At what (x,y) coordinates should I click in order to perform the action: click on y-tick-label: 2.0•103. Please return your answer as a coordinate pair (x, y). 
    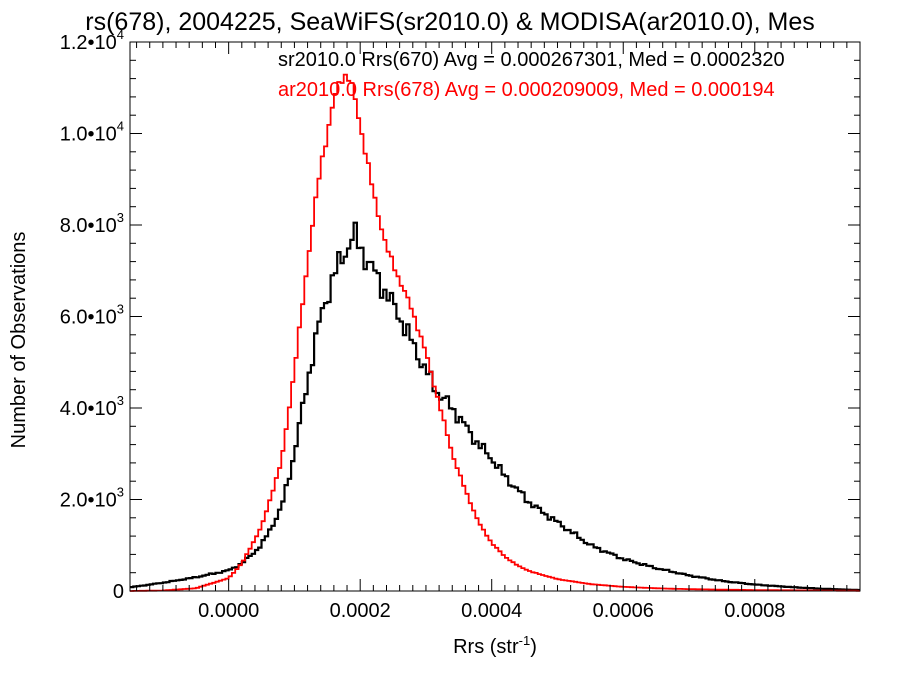
    Looking at the image, I should click on (92, 498).